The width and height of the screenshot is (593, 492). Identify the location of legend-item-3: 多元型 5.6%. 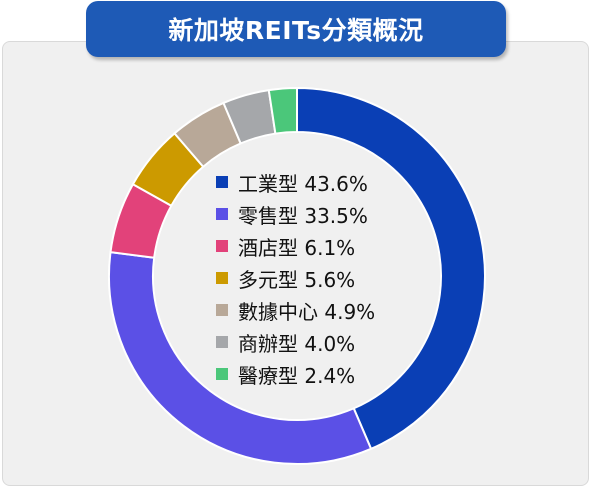
(295, 278).